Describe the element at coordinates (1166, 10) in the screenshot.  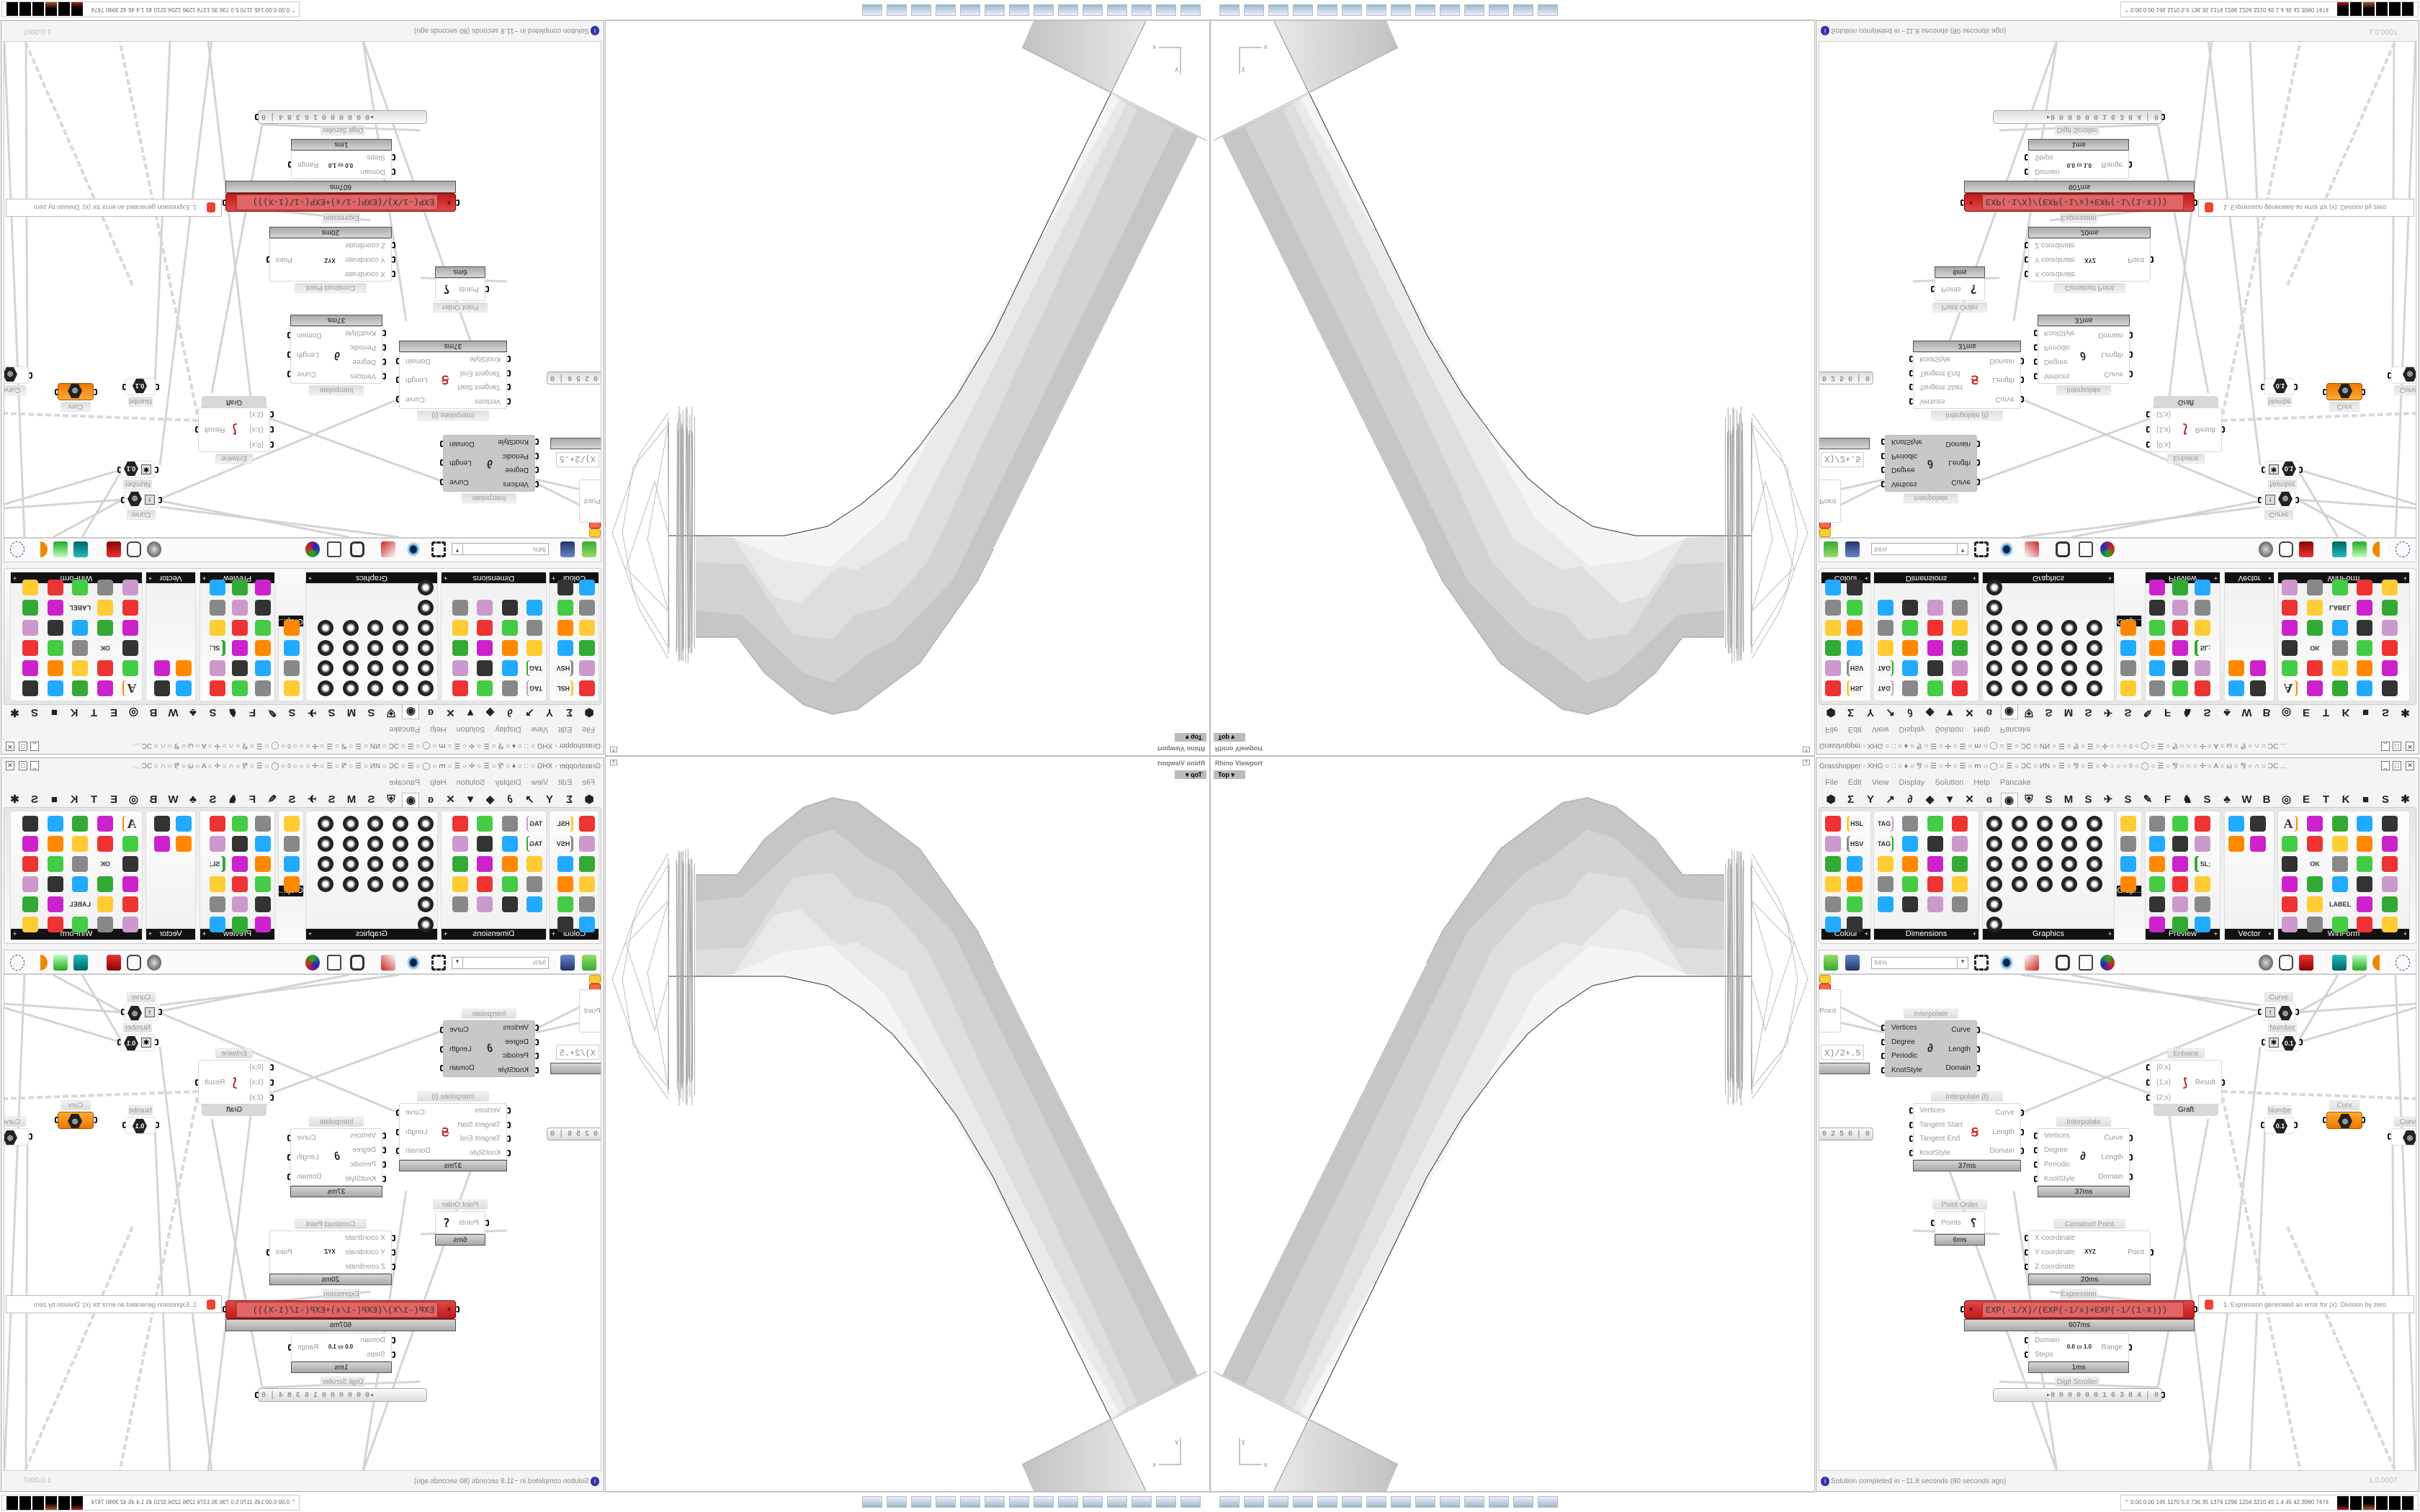
I see `firefox-icon` at that location.